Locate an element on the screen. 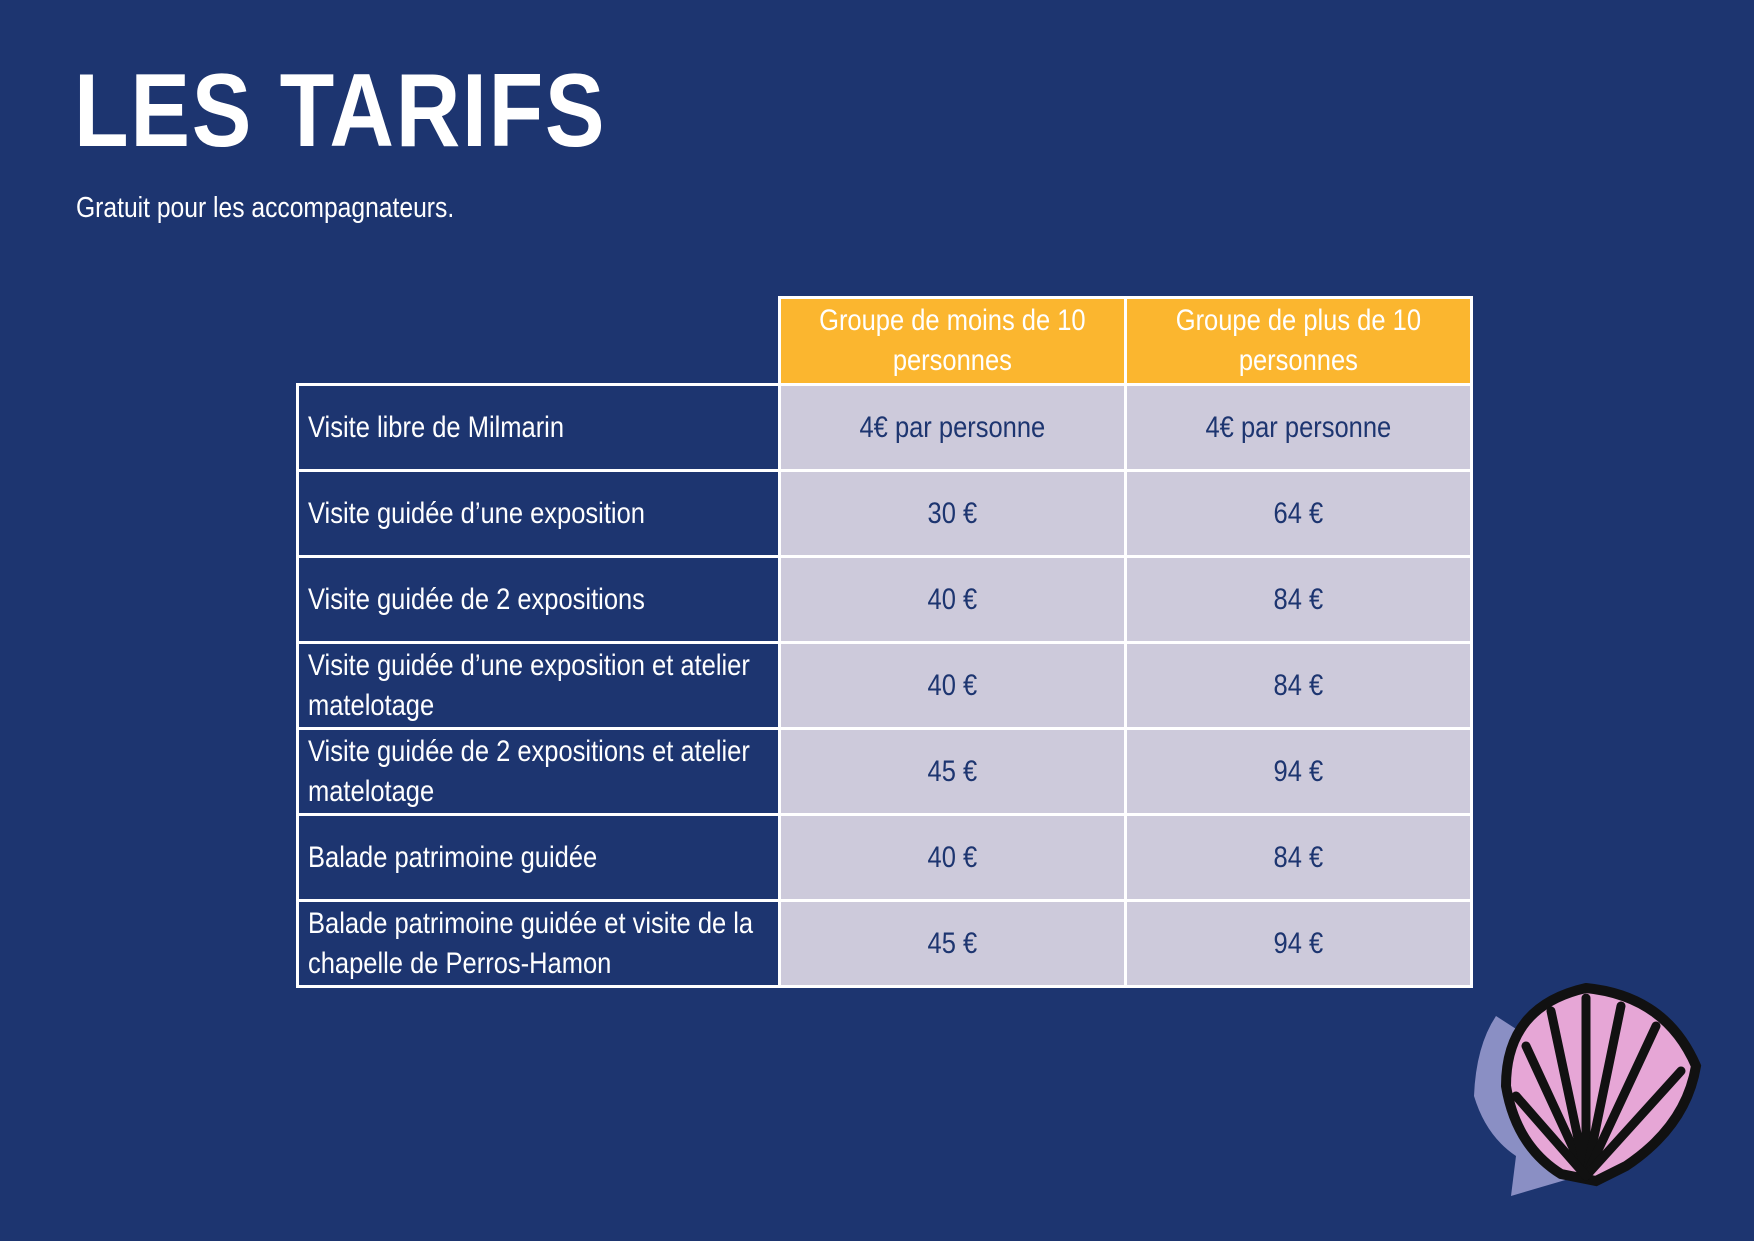 The image size is (1754, 1241). column-header-text: Groupe de plus de 10 personnes is located at coordinates (1298, 340).